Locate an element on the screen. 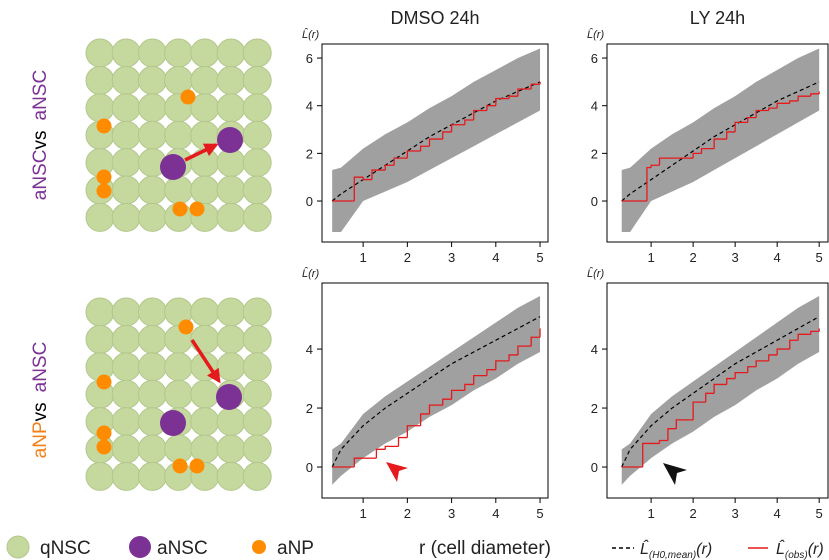  row-label: aNSCvsaNSC is located at coordinates (40, 135).